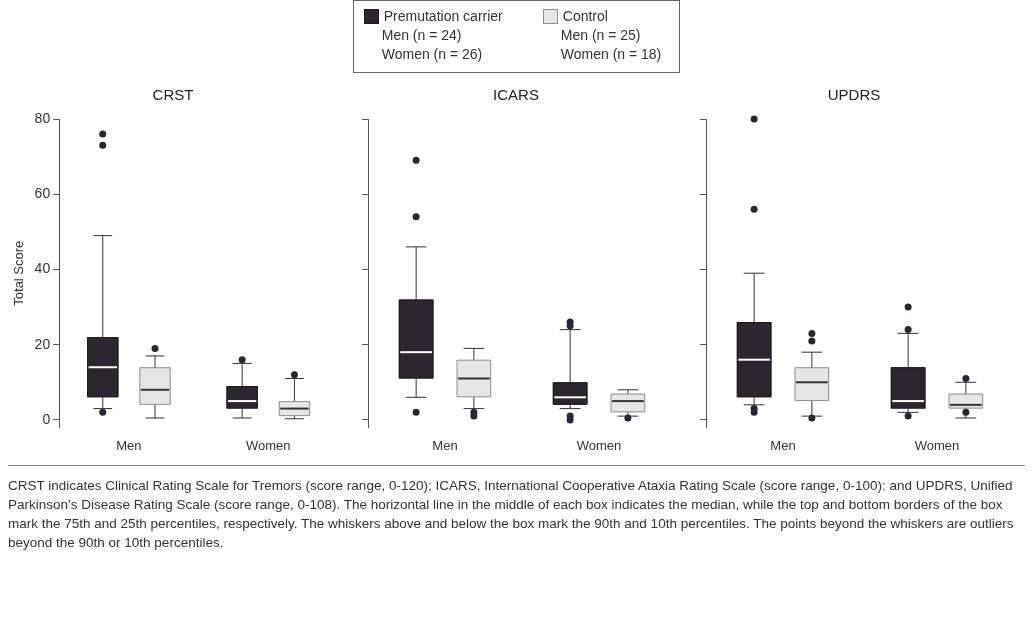 The width and height of the screenshot is (1033, 643). Describe the element at coordinates (46, 418) in the screenshot. I see `y-tick-label: 0` at that location.